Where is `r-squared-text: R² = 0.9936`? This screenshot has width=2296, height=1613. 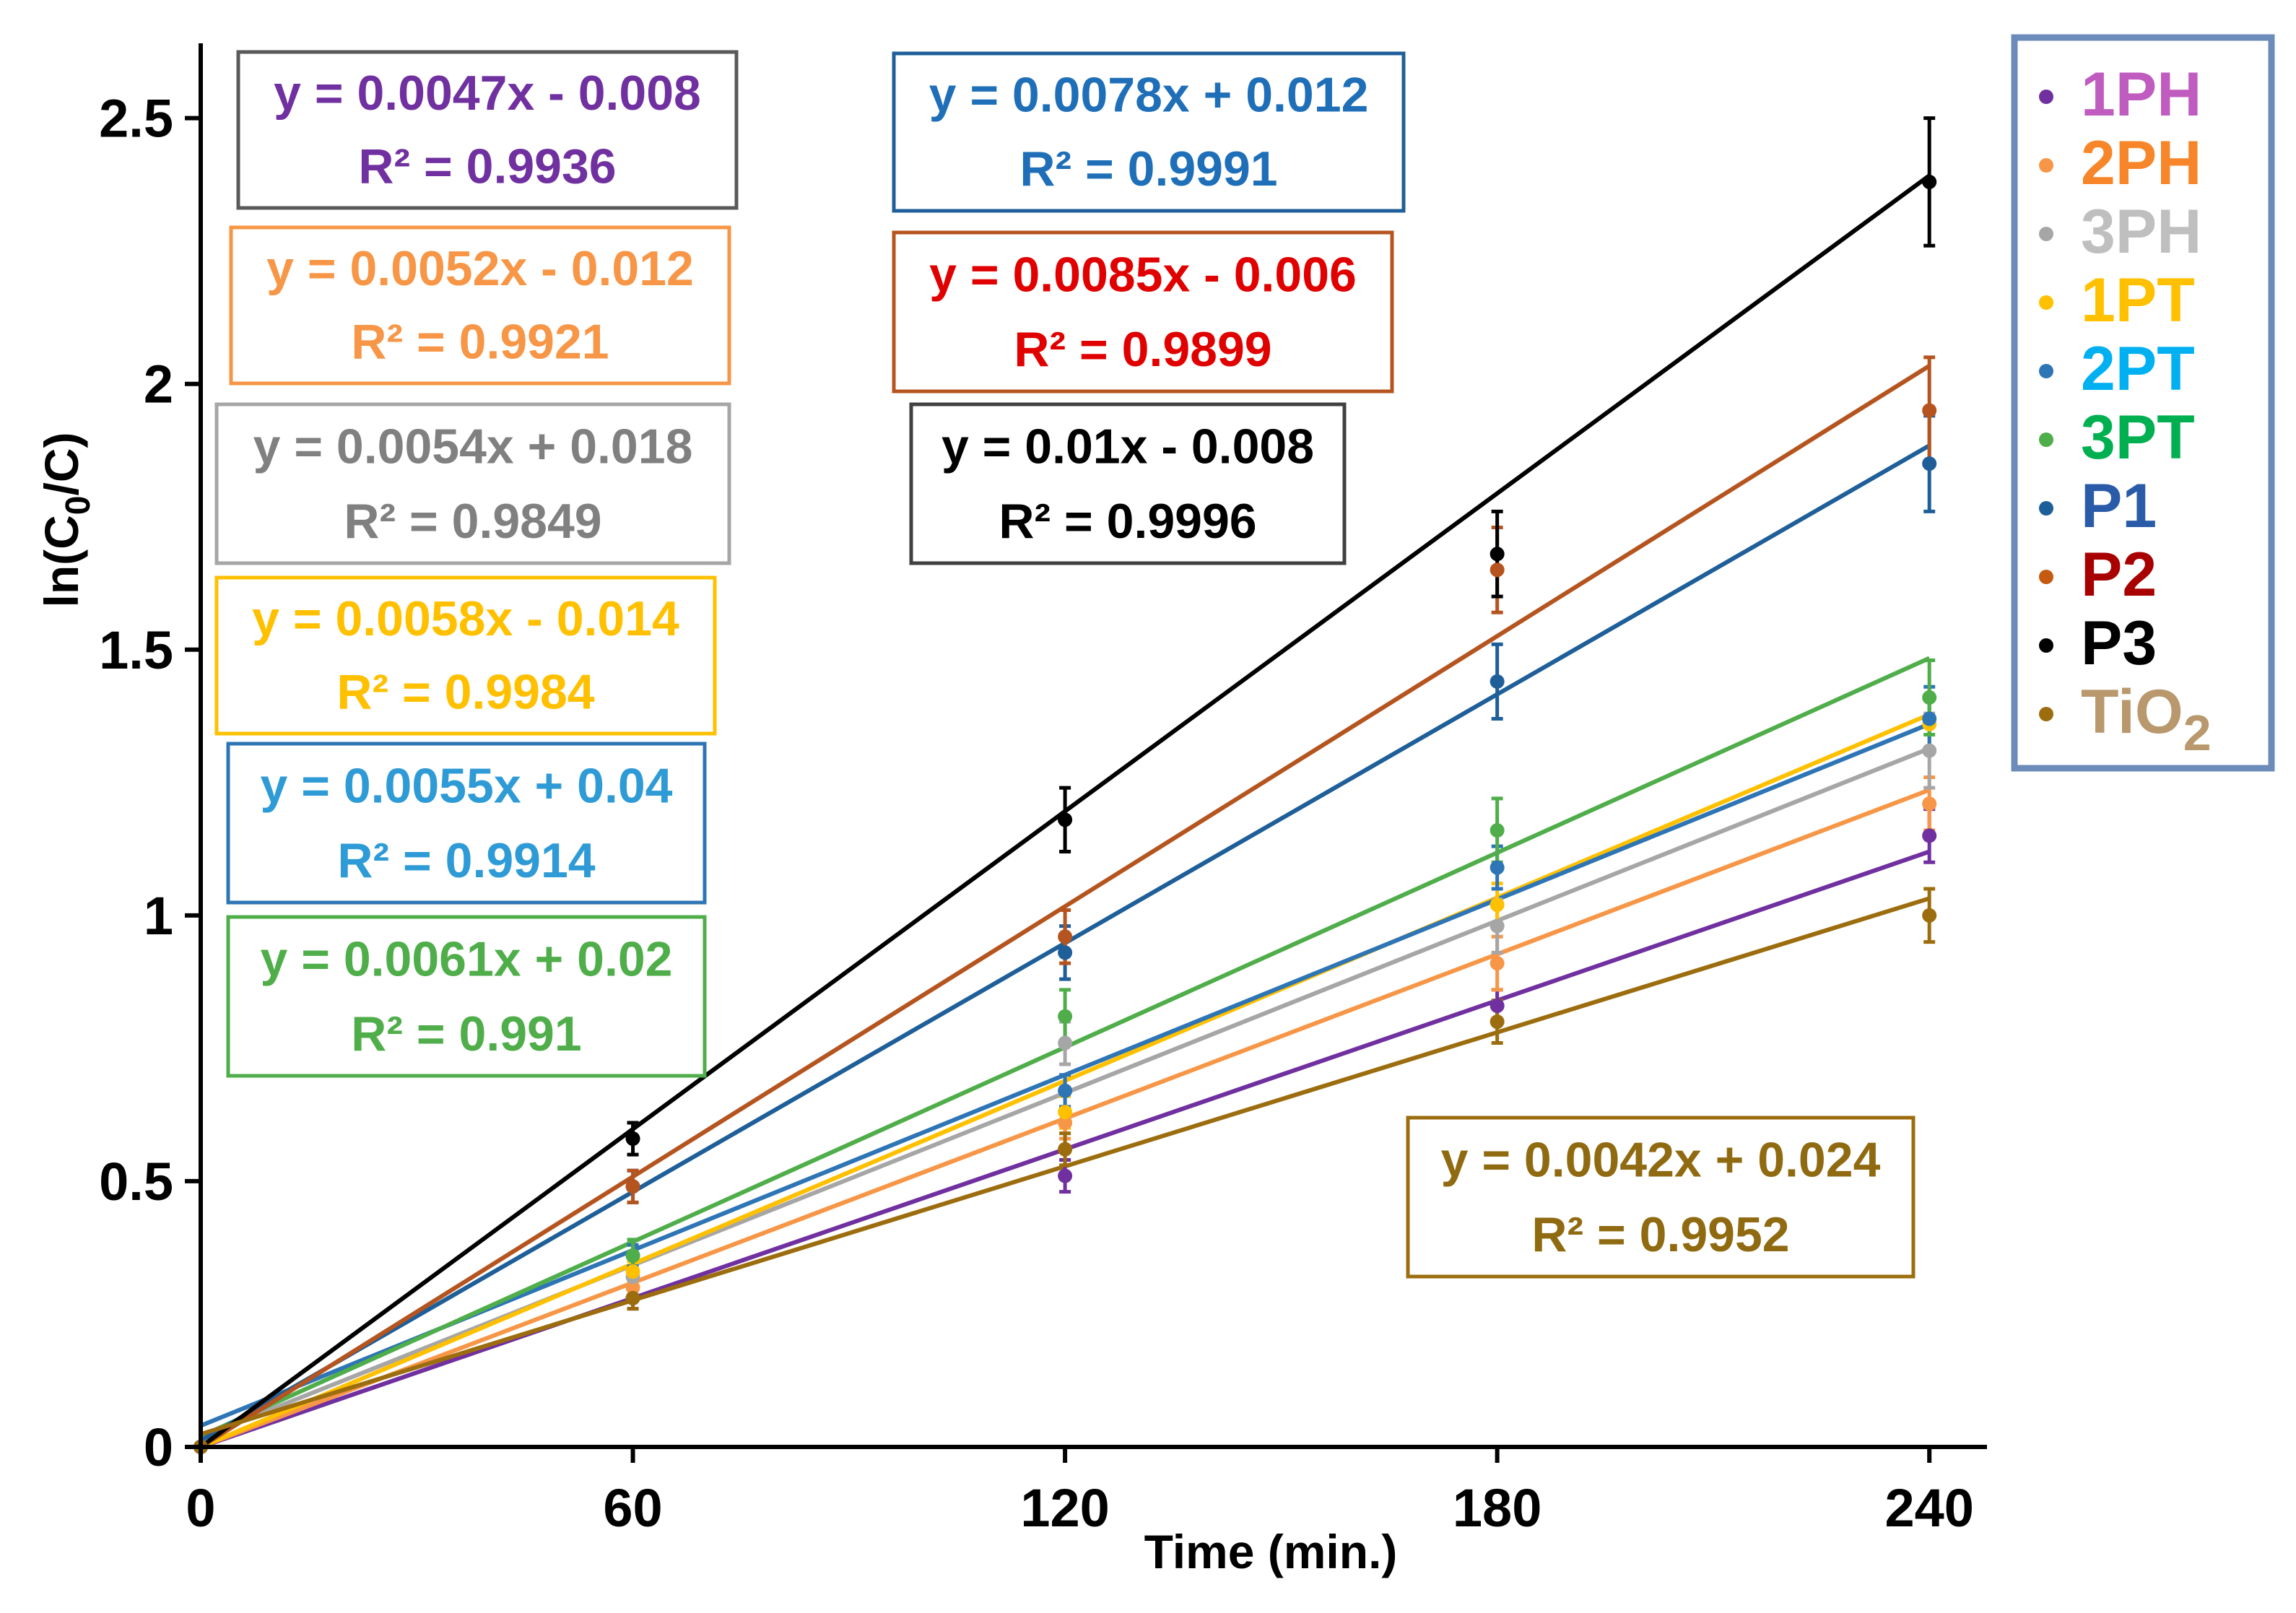
r-squared-text: R² = 0.9936 is located at coordinates (487, 166).